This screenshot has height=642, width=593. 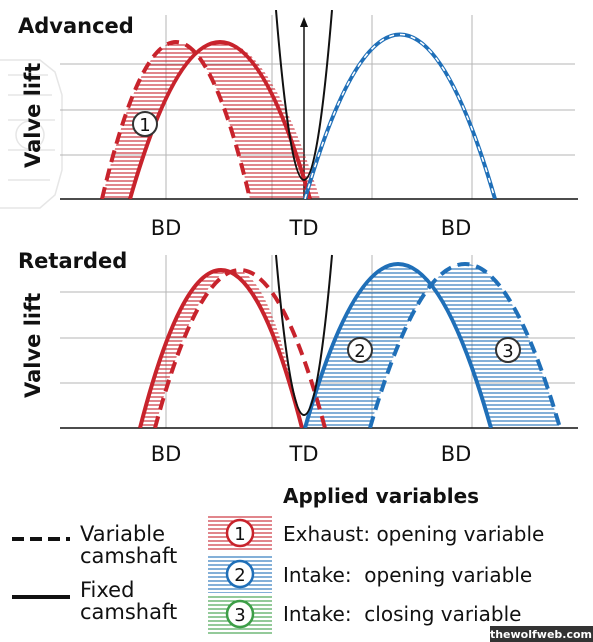 What do you see at coordinates (304, 228) in the screenshot?
I see `advanced-td: TD` at bounding box center [304, 228].